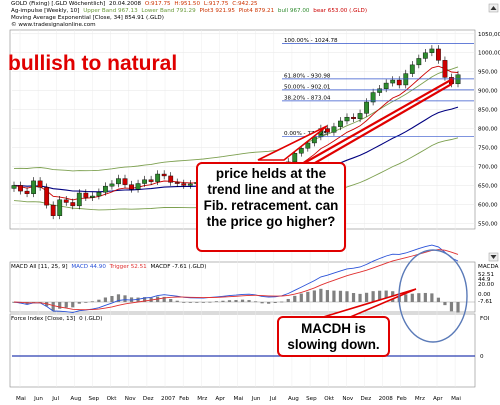 The image size is (500, 405). What do you see at coordinates (488, 267) in the screenshot?
I see `macd-axis-title: MACDA` at bounding box center [488, 267].